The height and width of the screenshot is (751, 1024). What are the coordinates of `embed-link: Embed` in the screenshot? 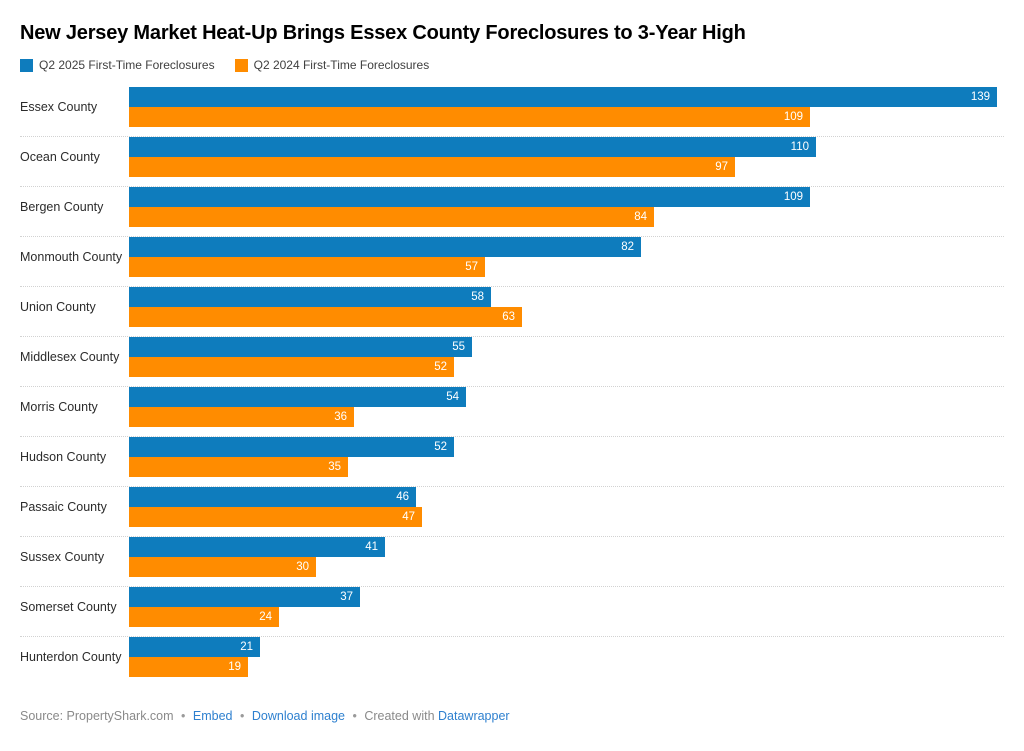 It's located at (212, 716).